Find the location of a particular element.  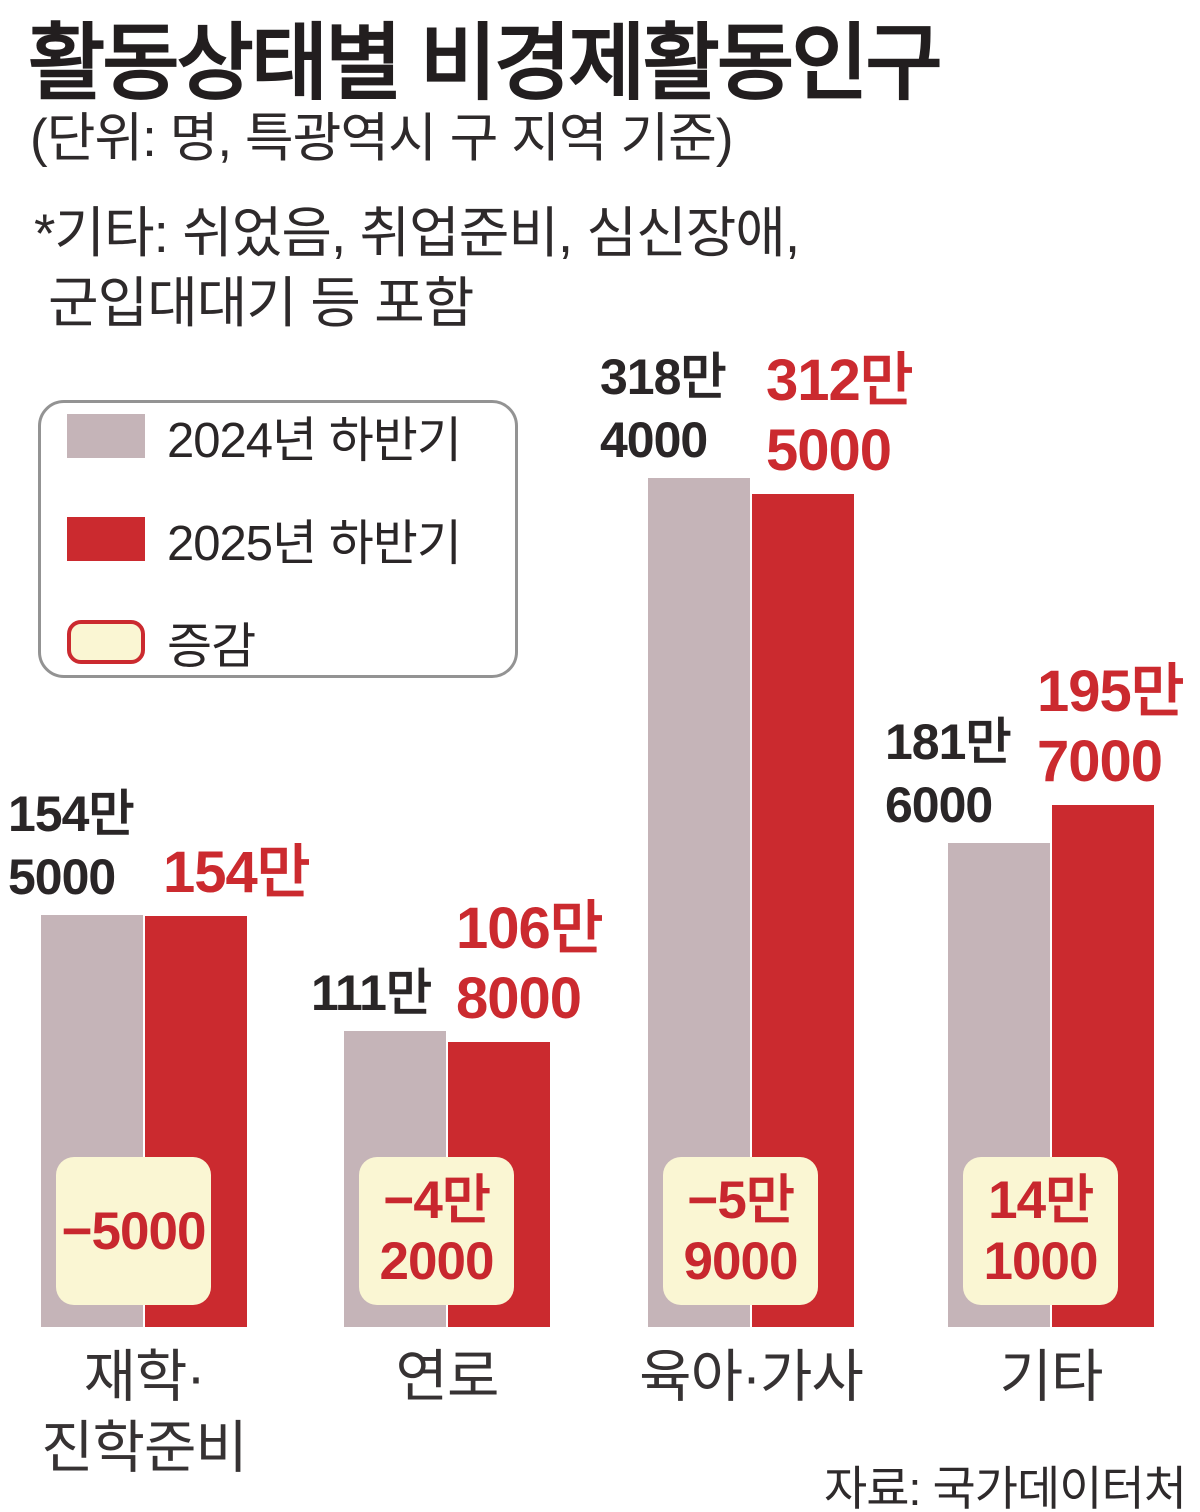

category-2-line-1: 연로 is located at coordinates (447, 1377).